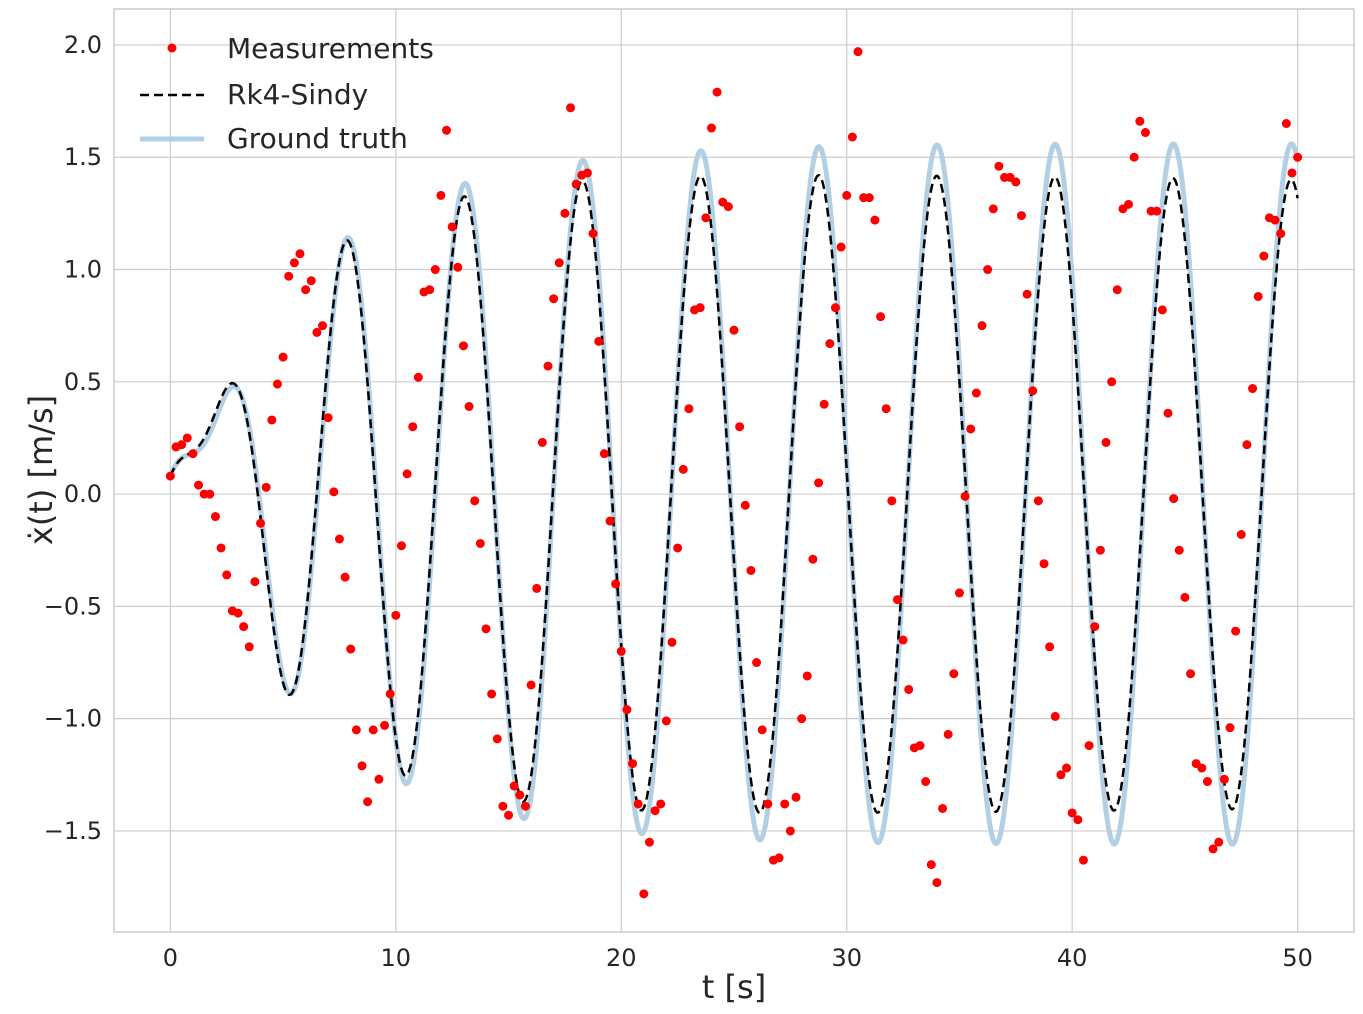  Describe the element at coordinates (73, 438) in the screenshot. I see `y-axis-ticks: −1.5 −1.0 −0.5 0.0 0.5 1.0 1.5 2.0` at that location.